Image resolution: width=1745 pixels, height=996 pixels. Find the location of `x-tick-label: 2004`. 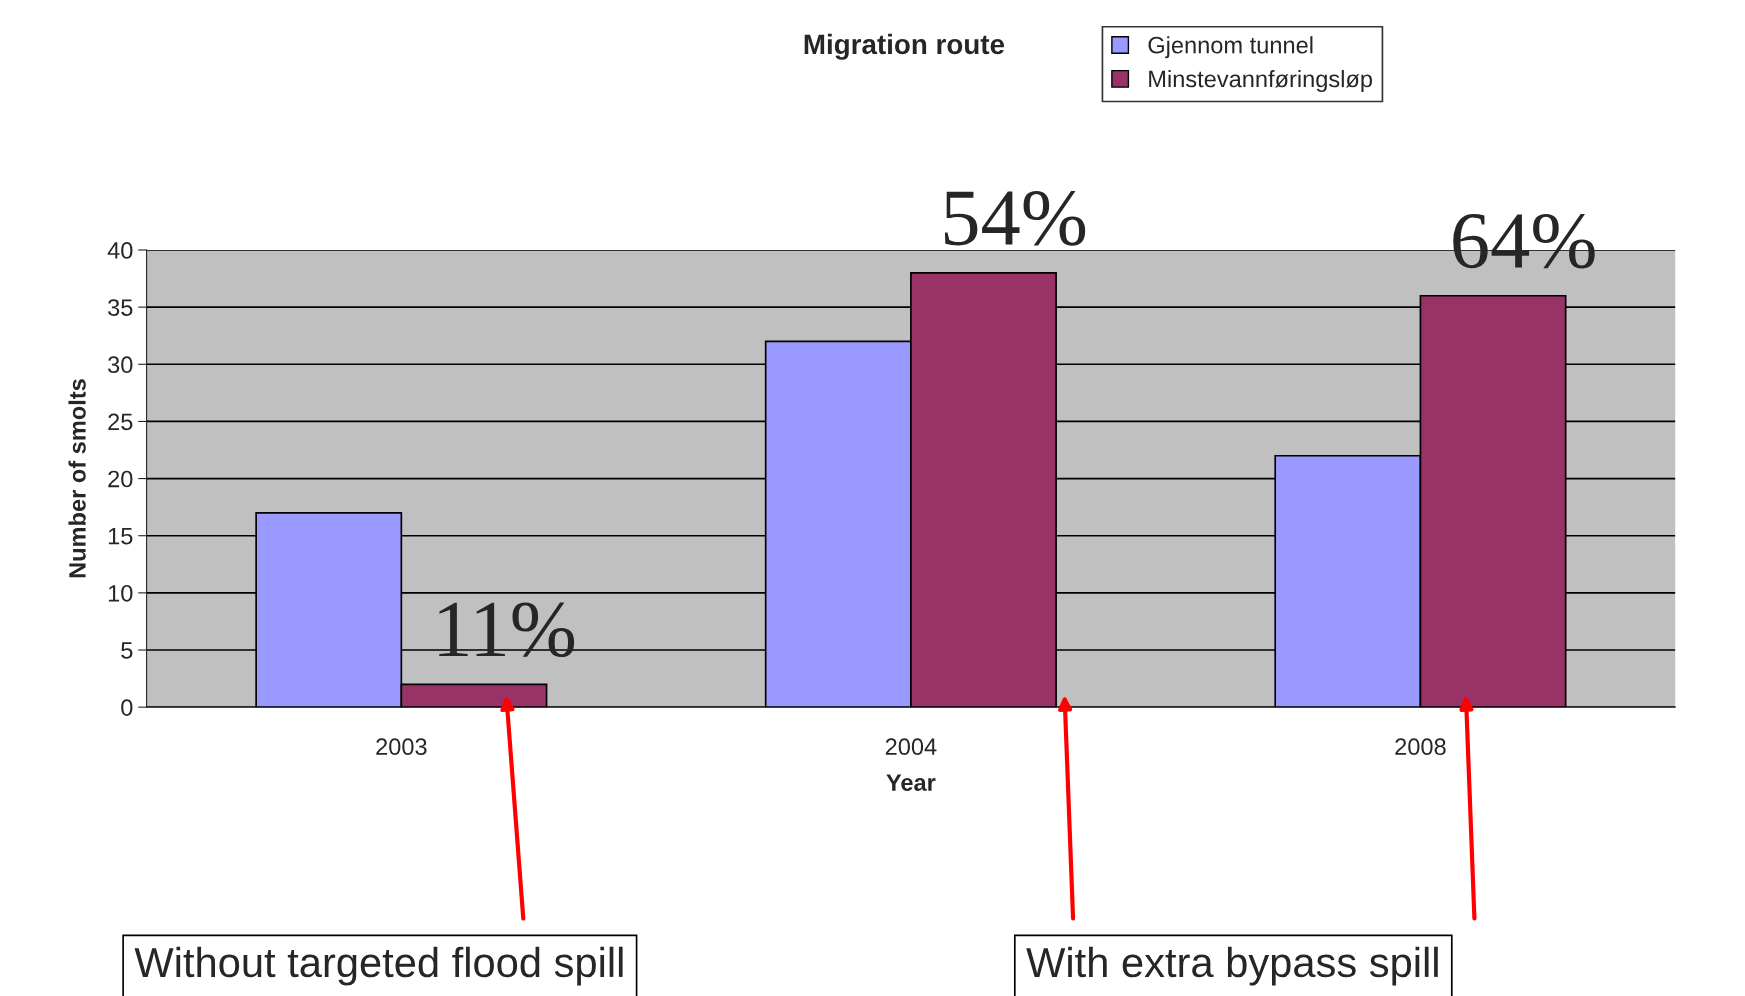

x-tick-label: 2004 is located at coordinates (911, 747).